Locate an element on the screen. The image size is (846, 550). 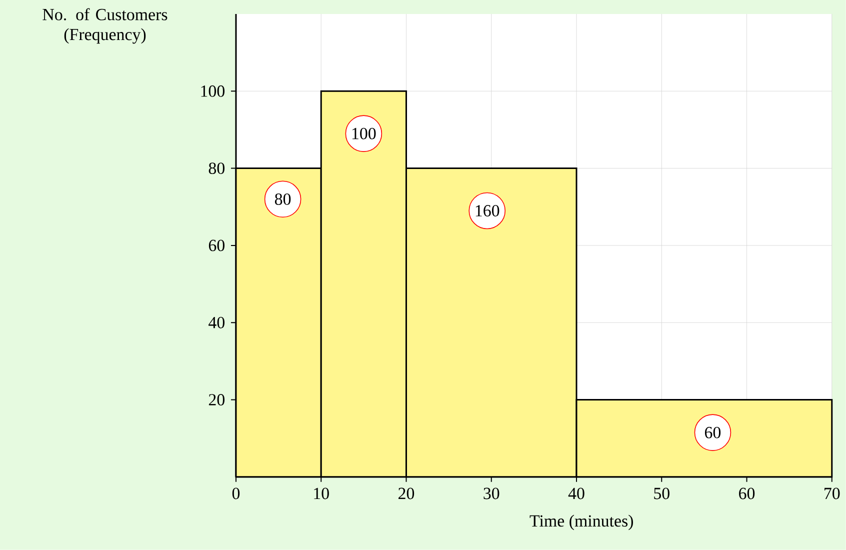
x-tick-label: 50 is located at coordinates (662, 494).